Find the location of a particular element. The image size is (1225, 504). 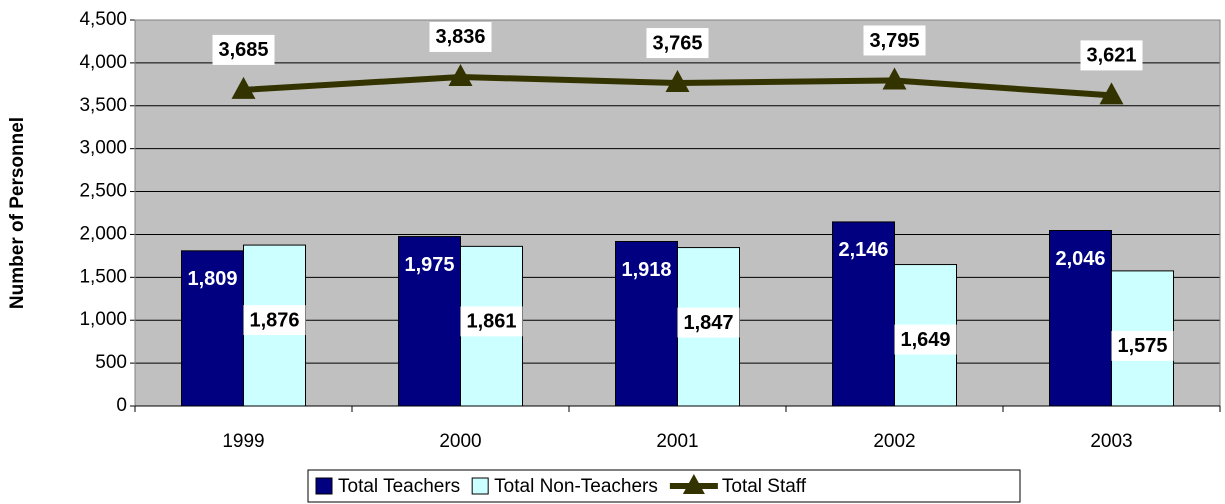

data-label: 1,575 is located at coordinates (1142, 346).